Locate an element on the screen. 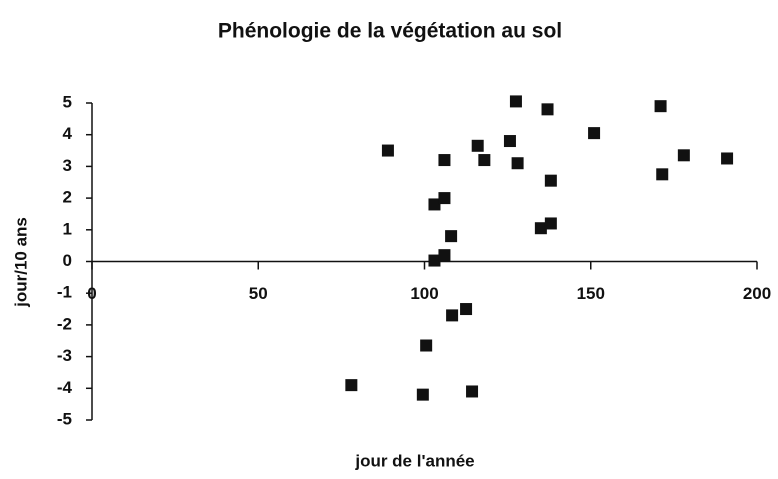 This screenshot has width=778, height=479. y-tick-label: -5 is located at coordinates (64, 418).